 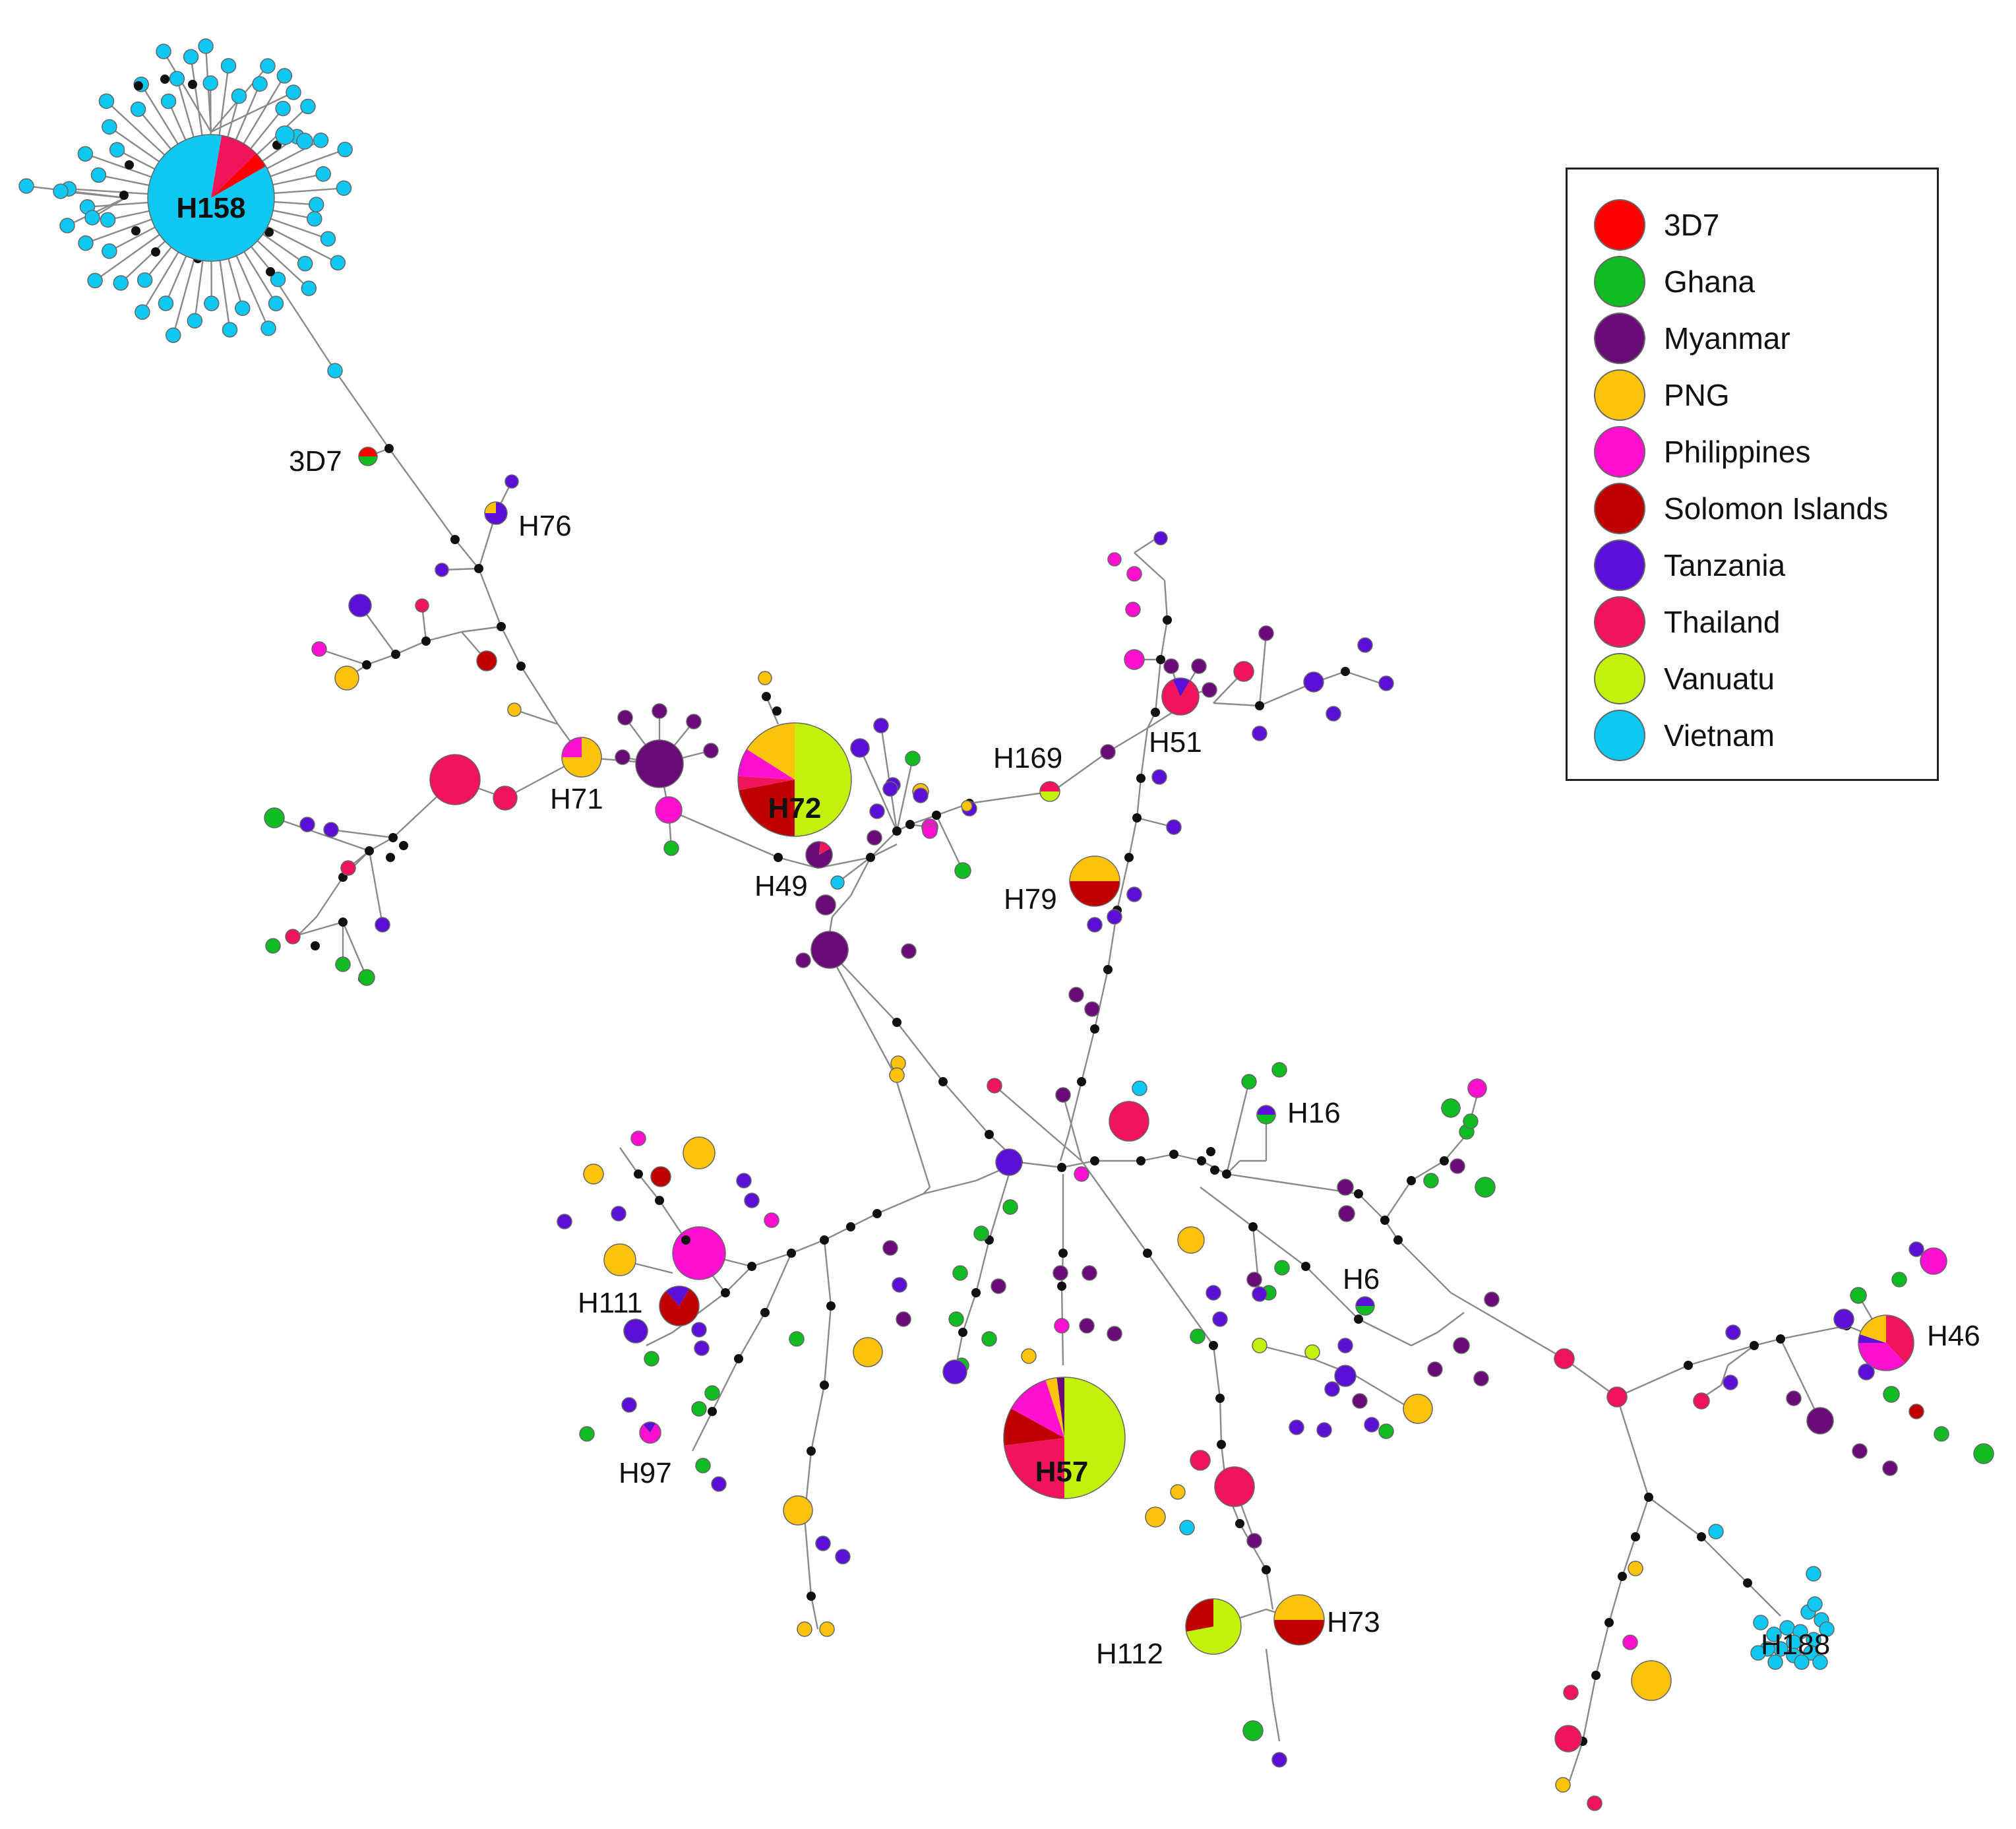 I want to click on pie-h79, so click(x=1094, y=881).